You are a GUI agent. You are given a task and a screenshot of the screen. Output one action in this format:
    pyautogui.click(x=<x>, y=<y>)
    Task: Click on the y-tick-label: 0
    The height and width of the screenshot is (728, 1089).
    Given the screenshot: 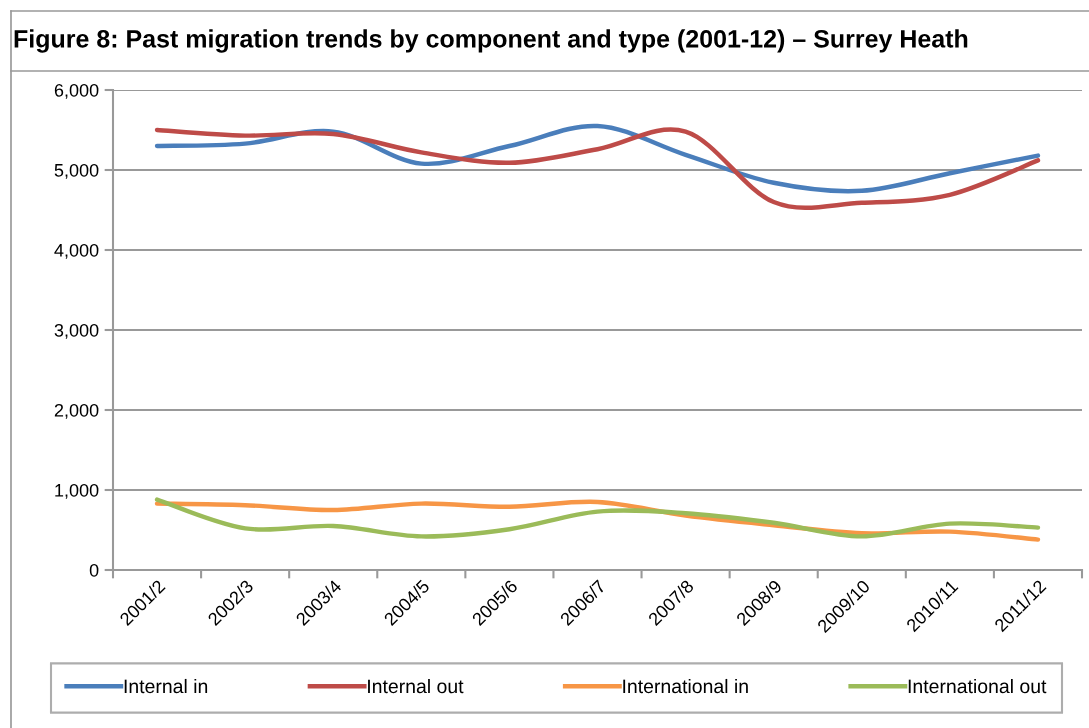 What is the action you would take?
    pyautogui.click(x=94, y=570)
    